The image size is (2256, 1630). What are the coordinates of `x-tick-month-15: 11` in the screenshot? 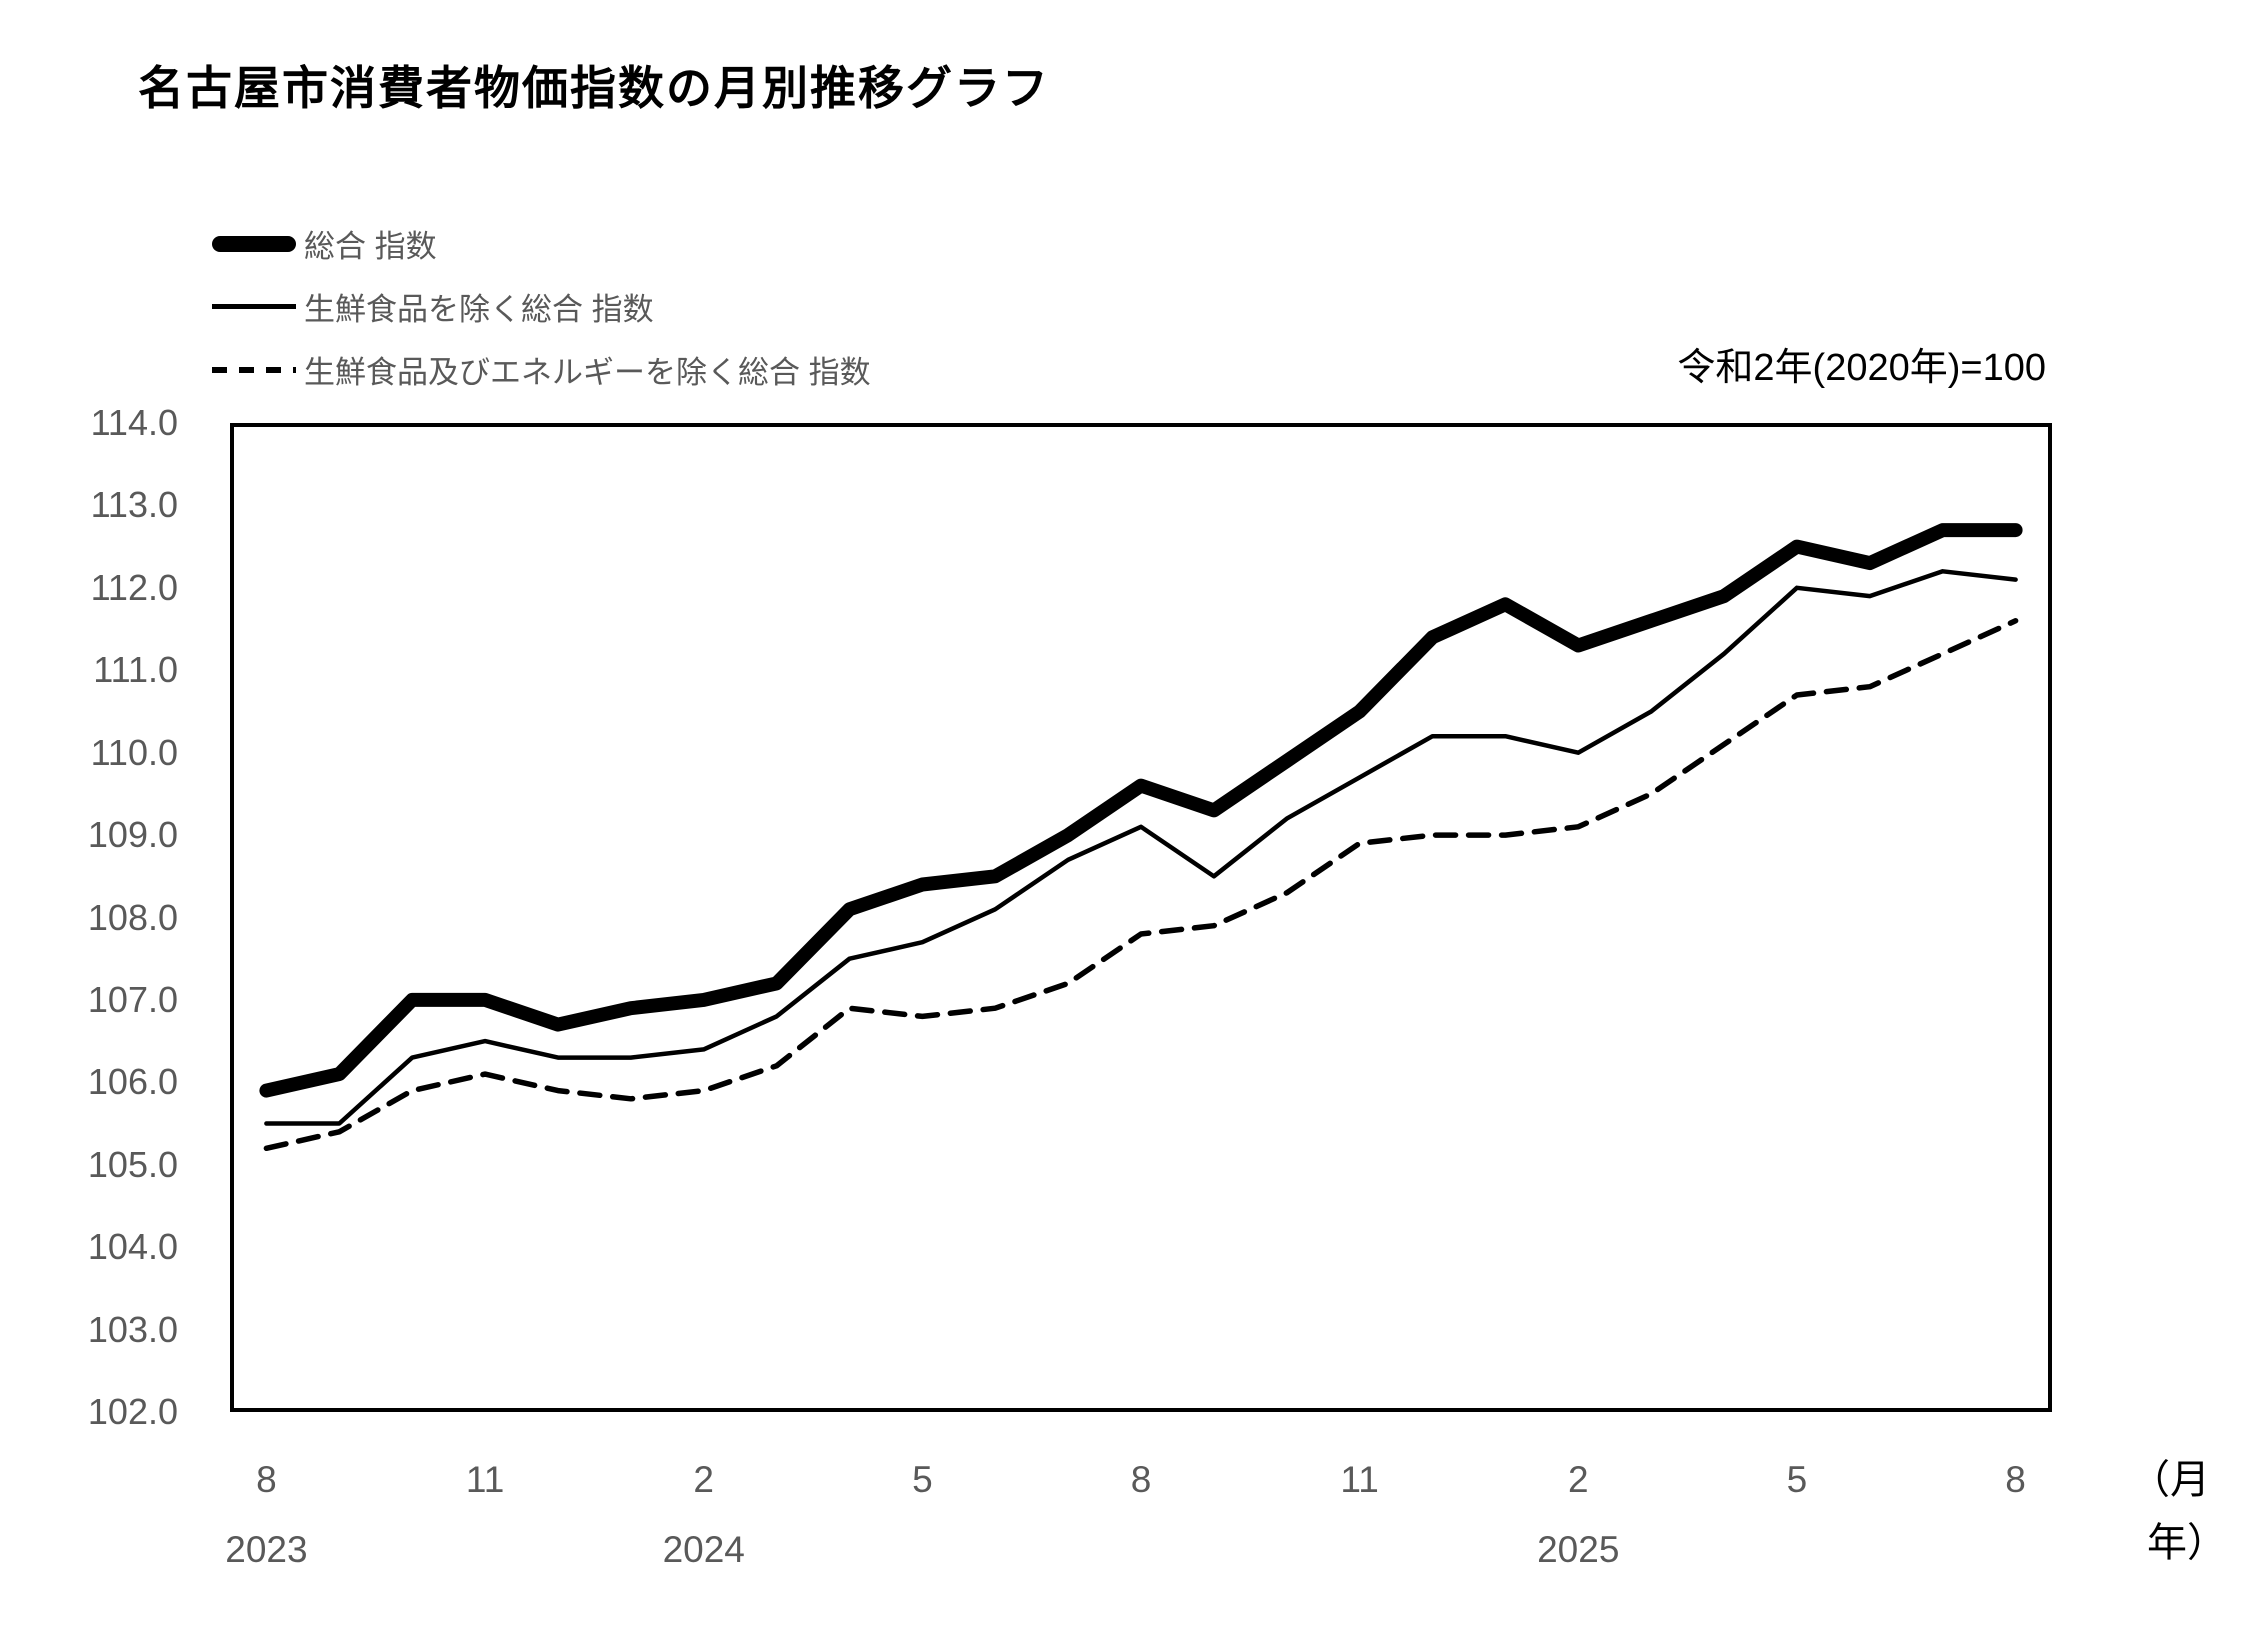 It's located at (1359, 1479).